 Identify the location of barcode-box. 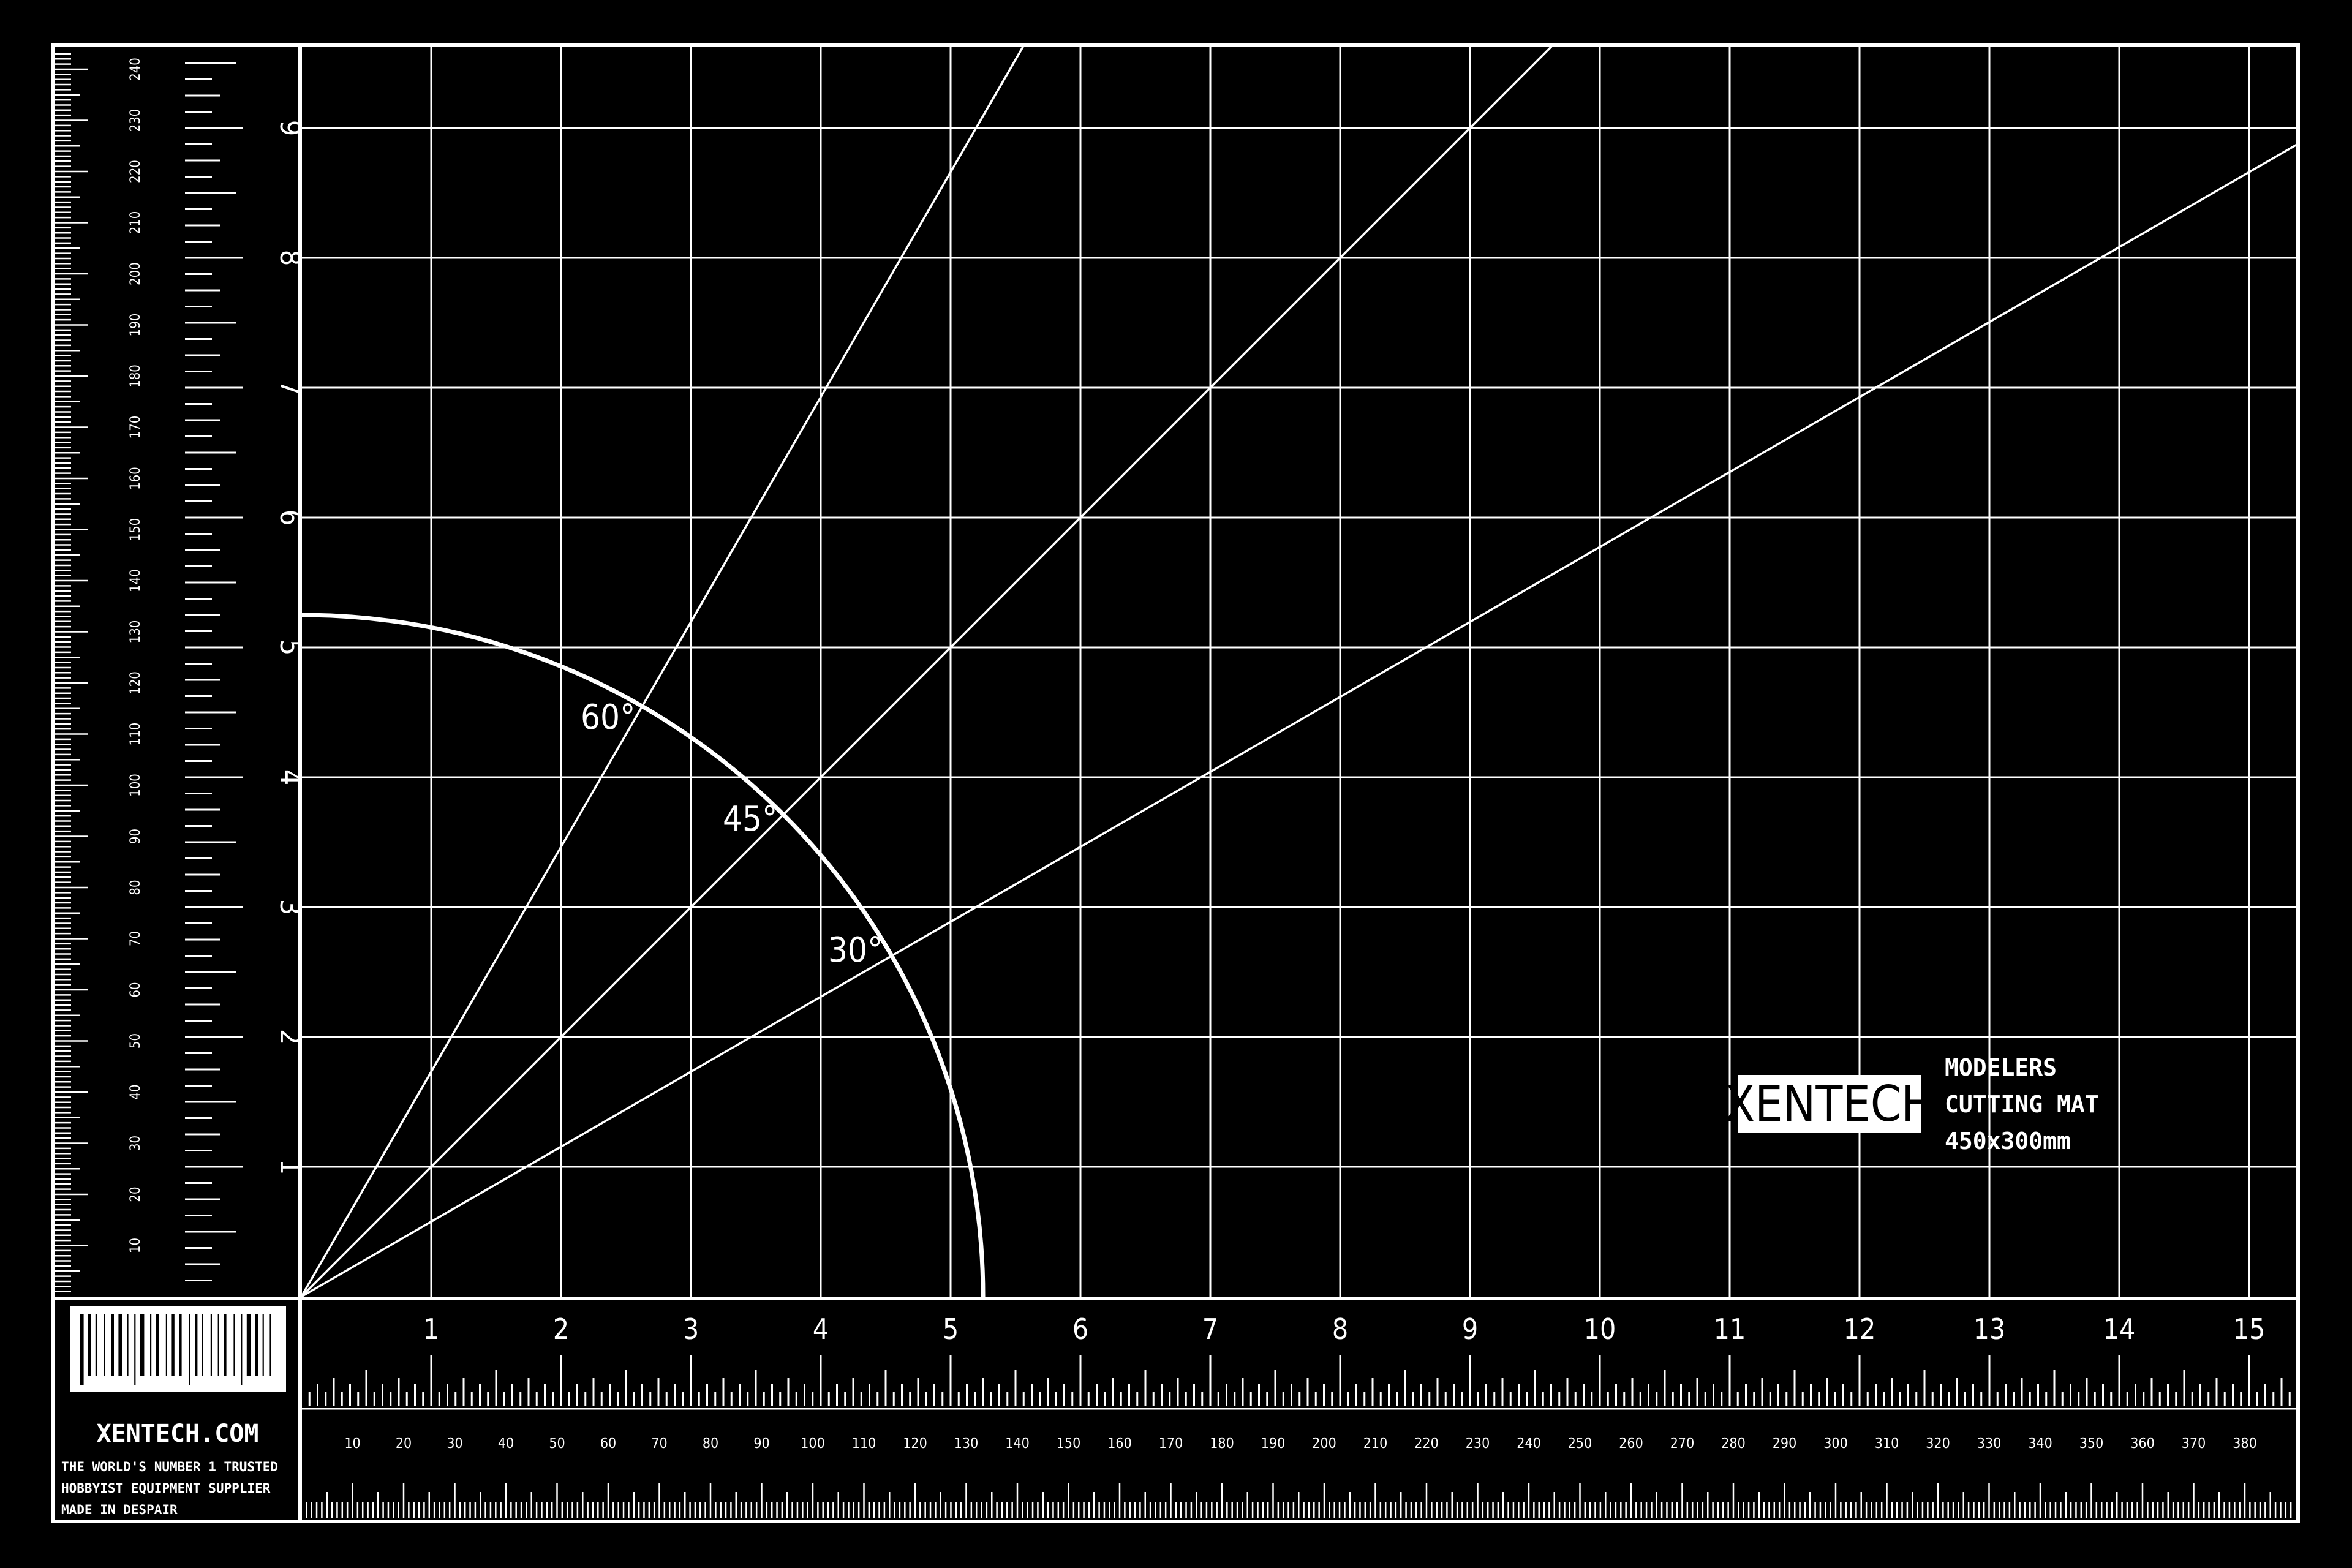
(178, 1349).